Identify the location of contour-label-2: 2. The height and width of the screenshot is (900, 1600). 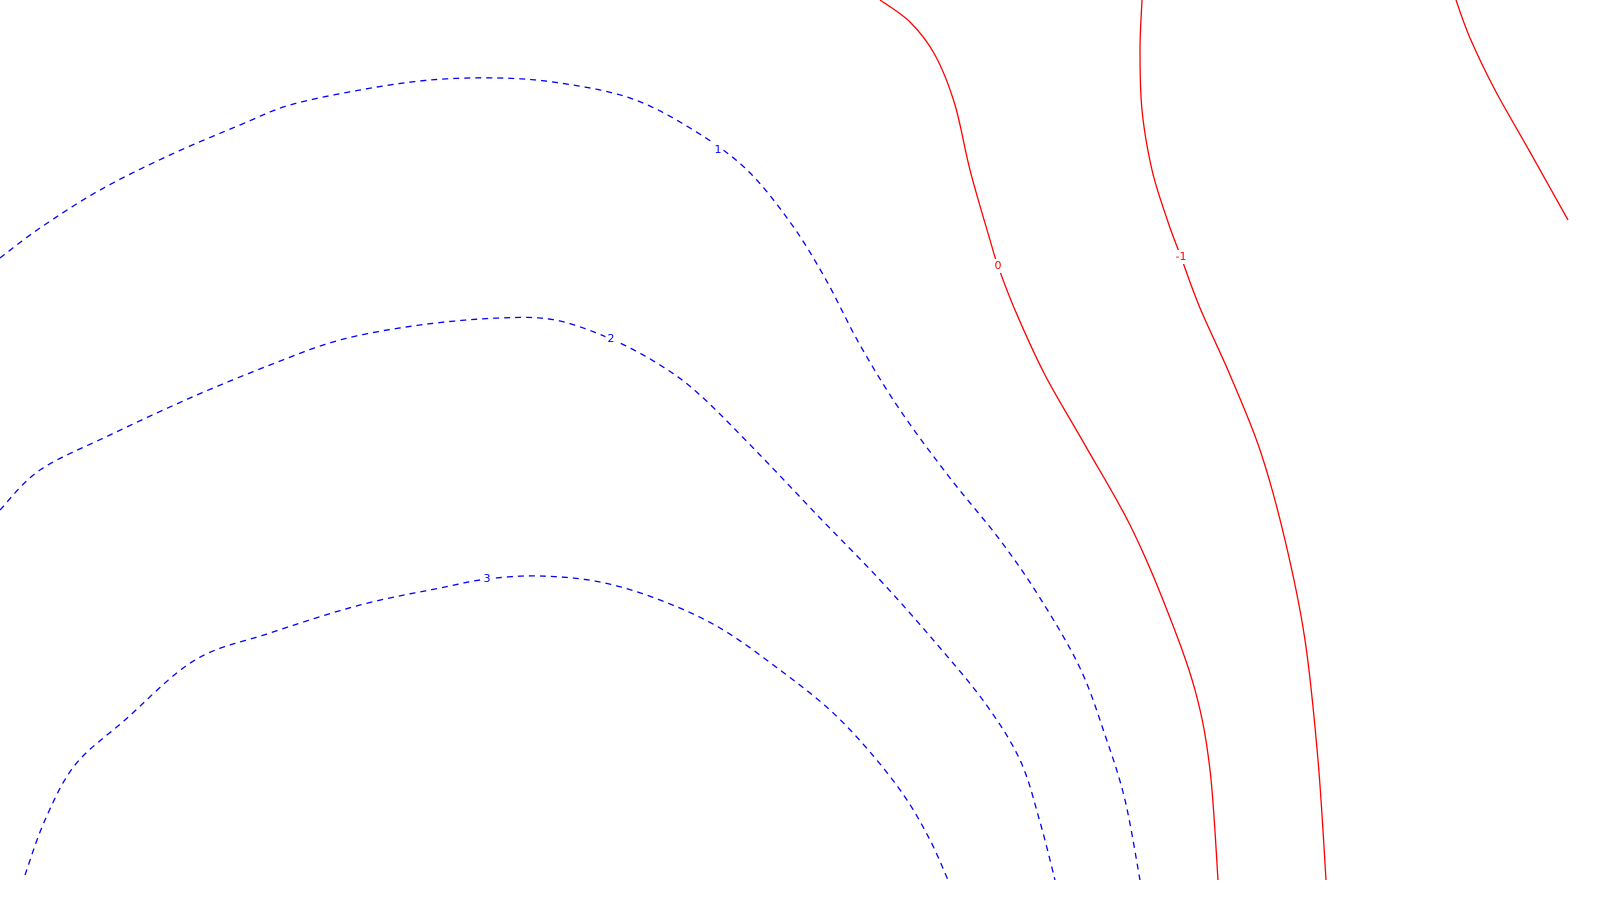
(611, 338).